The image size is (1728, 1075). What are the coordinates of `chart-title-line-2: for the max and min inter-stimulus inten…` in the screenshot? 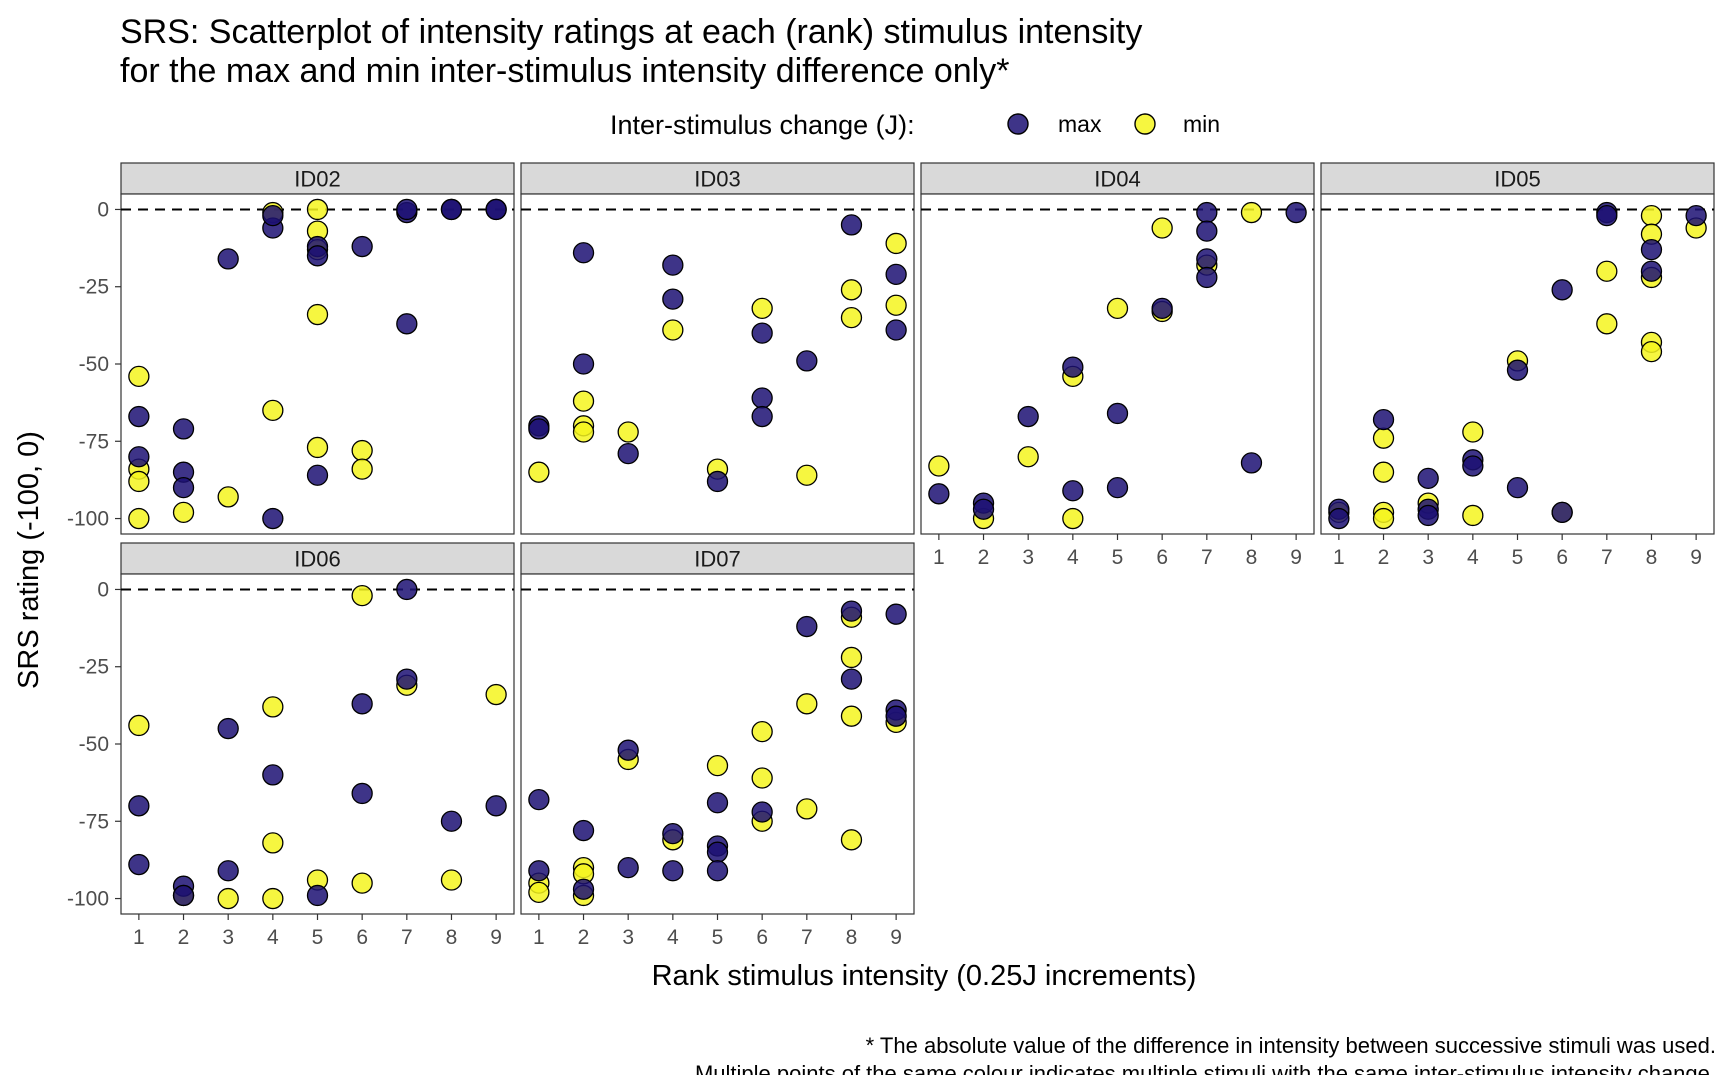 It's located at (564, 71).